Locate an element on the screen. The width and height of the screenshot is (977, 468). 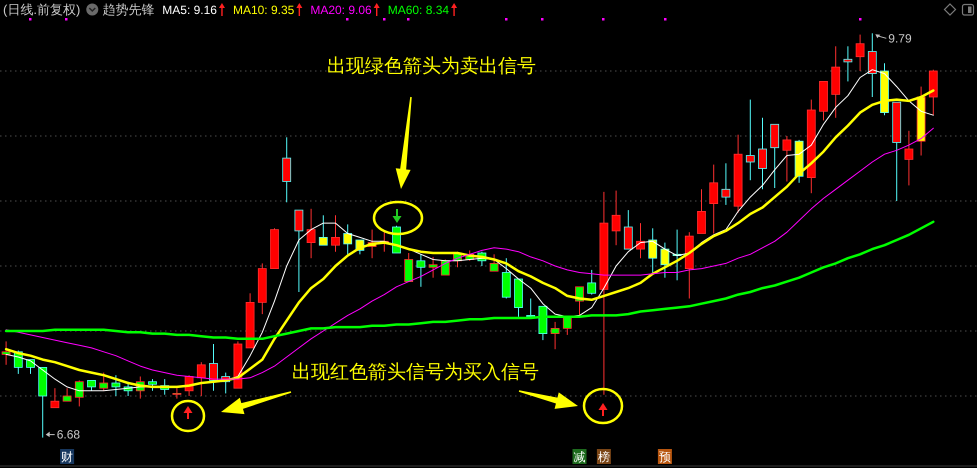
annotation: 6.68 is located at coordinates (68, 435).